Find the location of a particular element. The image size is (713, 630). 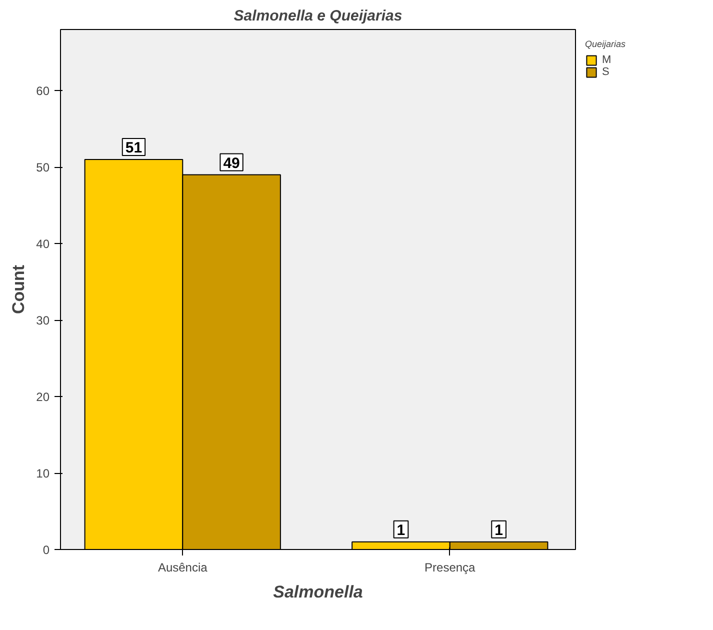

y-tick-label: 20 is located at coordinates (43, 397).